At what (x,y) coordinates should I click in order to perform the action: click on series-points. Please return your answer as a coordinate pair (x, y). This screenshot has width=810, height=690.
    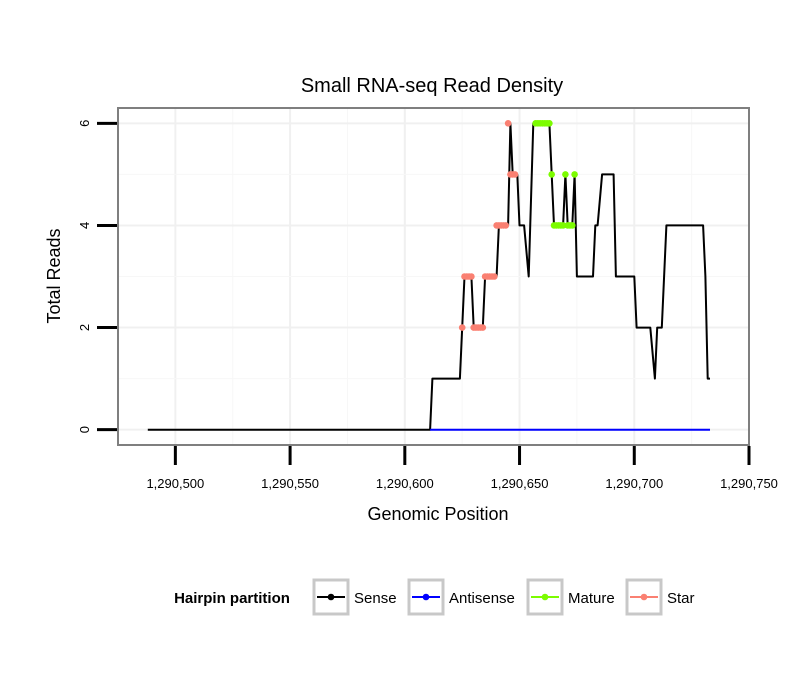
    Looking at the image, I should click on (518, 225).